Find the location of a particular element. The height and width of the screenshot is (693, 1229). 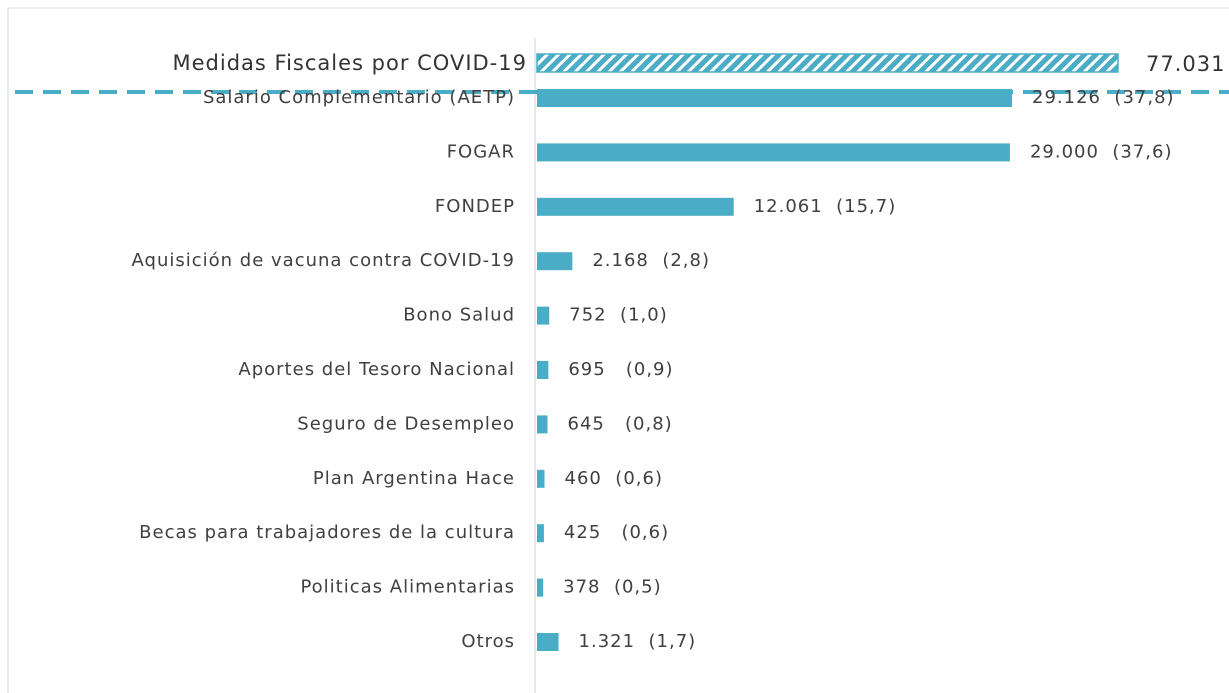

total-label: Medidas Fiscales por COVID-19 is located at coordinates (350, 63).